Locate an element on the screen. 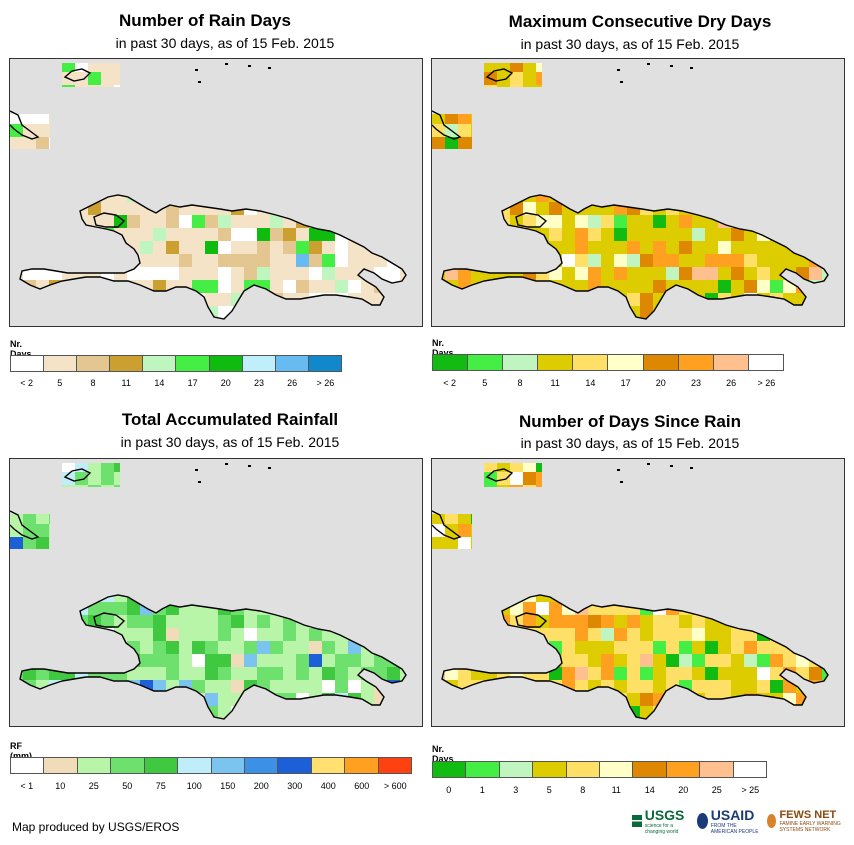  panel-title: Maximum Consecutive Dry Days is located at coordinates (640, 21).